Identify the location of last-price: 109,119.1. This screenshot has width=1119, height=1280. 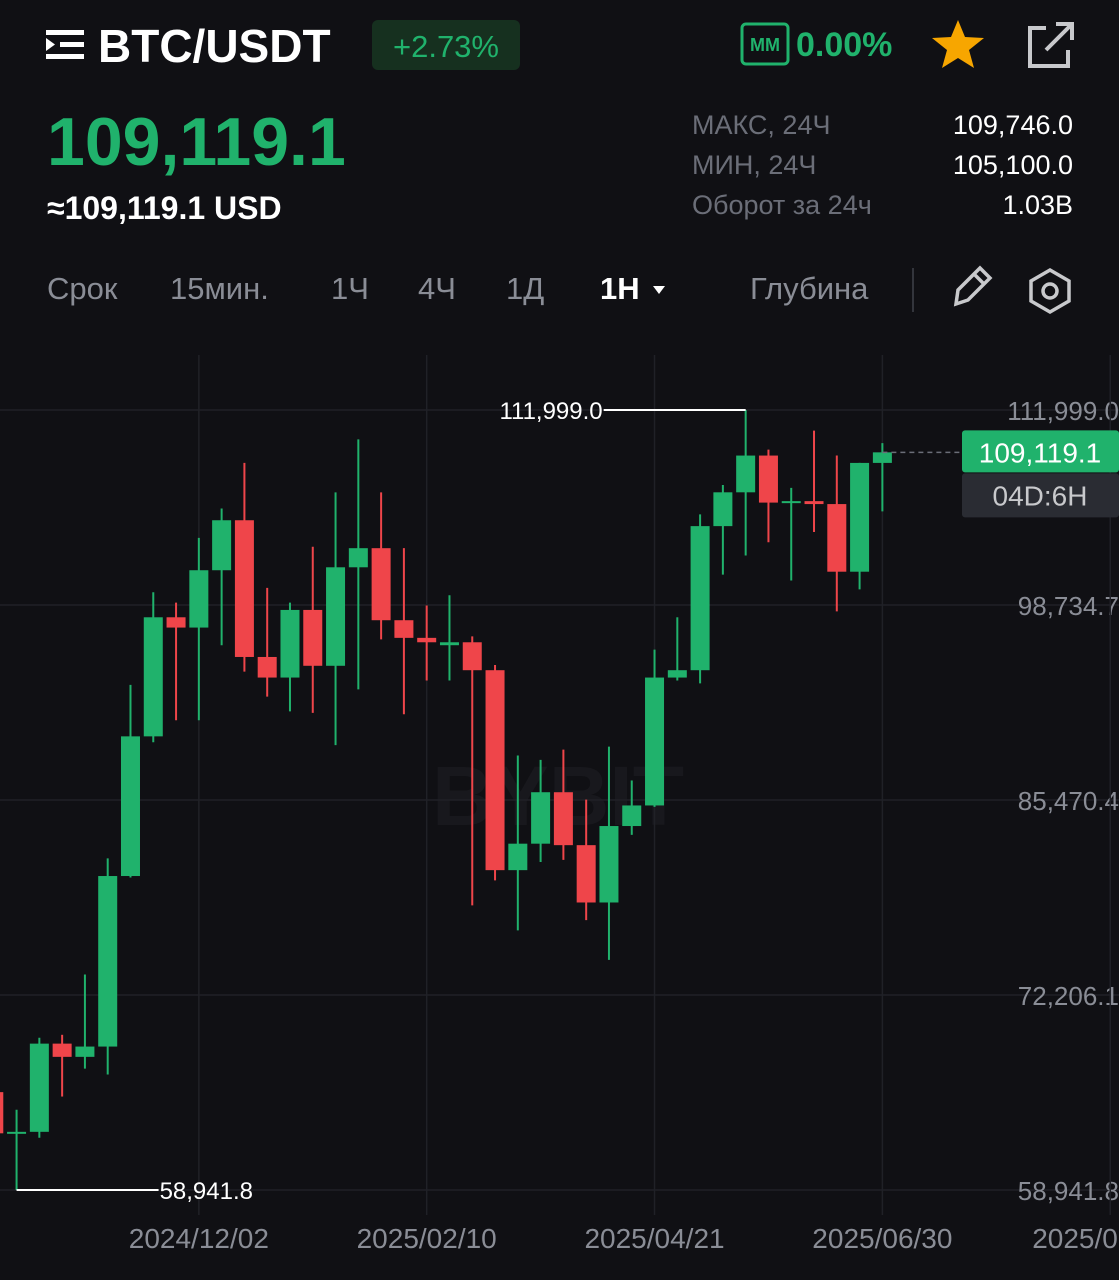
(196, 142).